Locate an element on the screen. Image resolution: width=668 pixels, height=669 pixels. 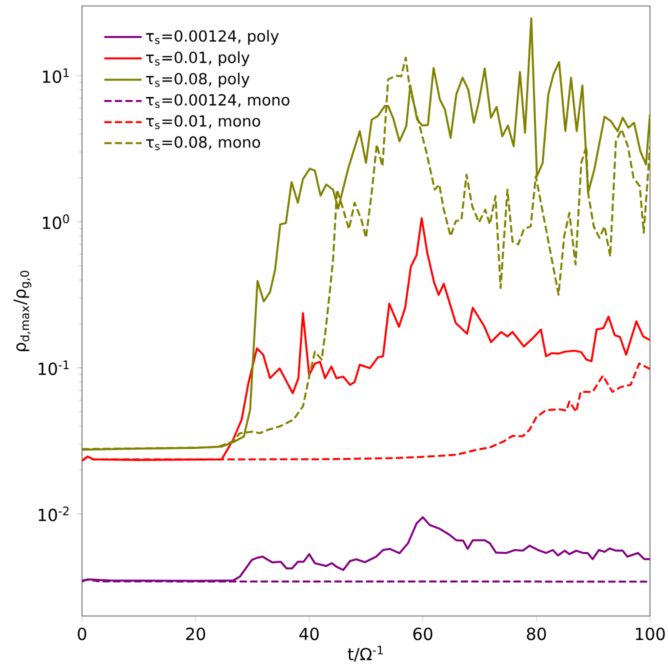
y-tick-label: 10$^{-1}$ is located at coordinates (53, 368).